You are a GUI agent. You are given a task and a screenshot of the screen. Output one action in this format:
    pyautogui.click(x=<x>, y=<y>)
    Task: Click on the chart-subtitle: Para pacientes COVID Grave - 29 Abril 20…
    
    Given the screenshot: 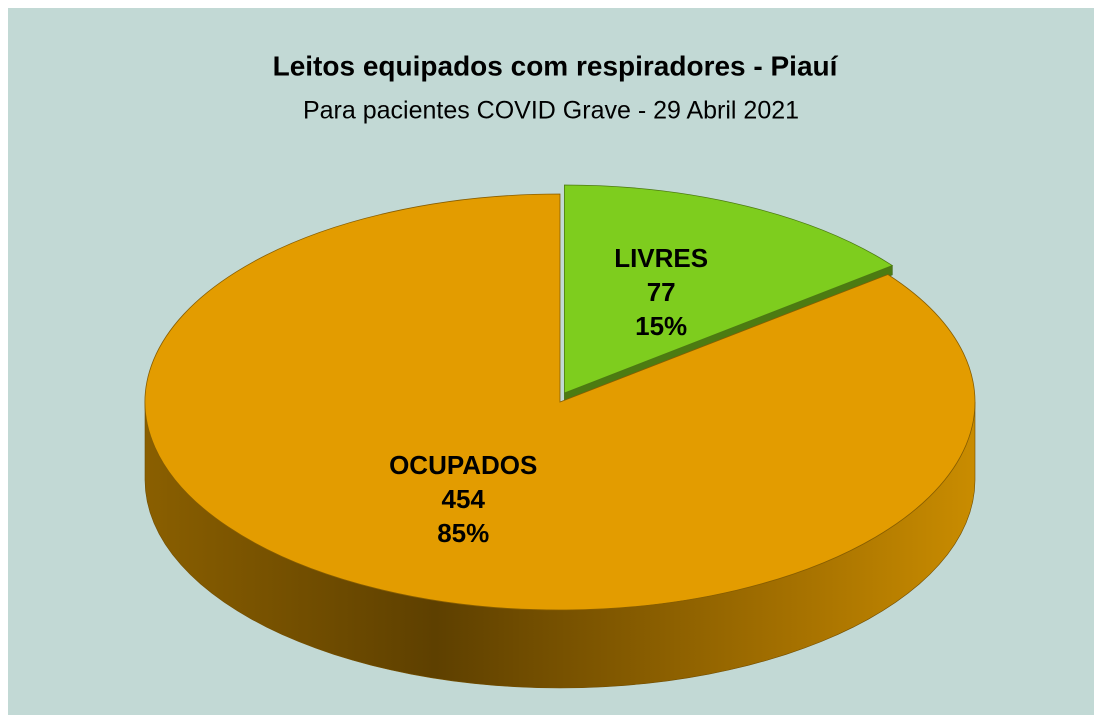 What is the action you would take?
    pyautogui.click(x=551, y=111)
    